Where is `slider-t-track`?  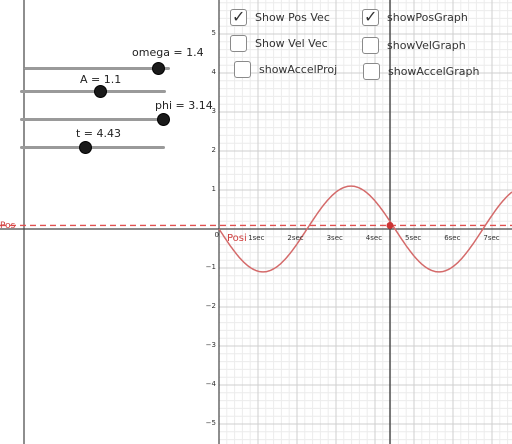 slider-t-track is located at coordinates (92, 147).